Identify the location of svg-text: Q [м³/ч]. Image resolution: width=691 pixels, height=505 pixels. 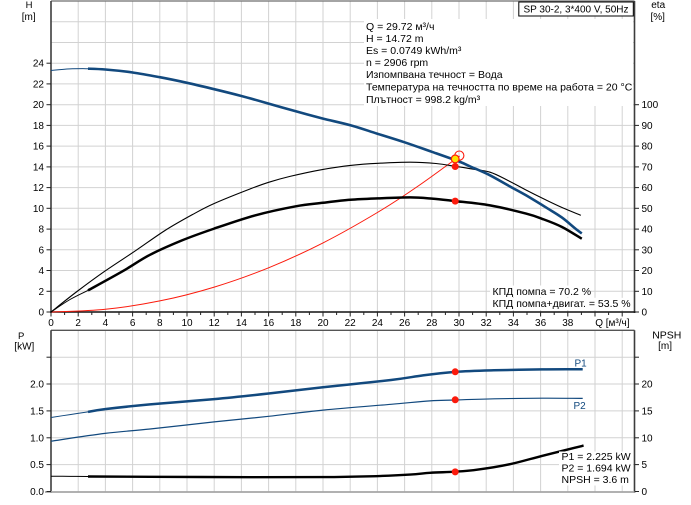
(612, 323).